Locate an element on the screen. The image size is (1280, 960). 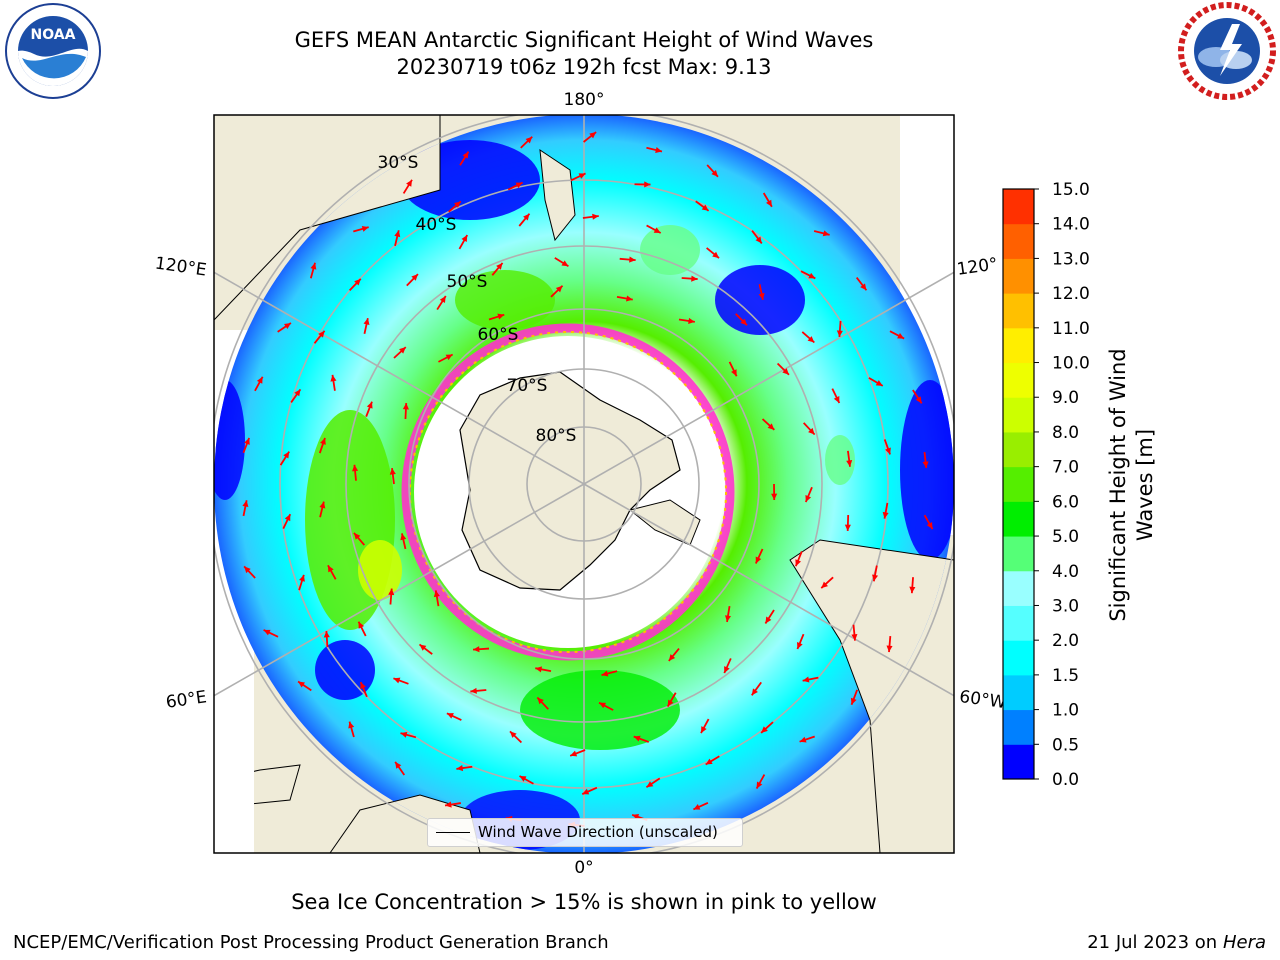
legend-line-sample is located at coordinates (453, 832).